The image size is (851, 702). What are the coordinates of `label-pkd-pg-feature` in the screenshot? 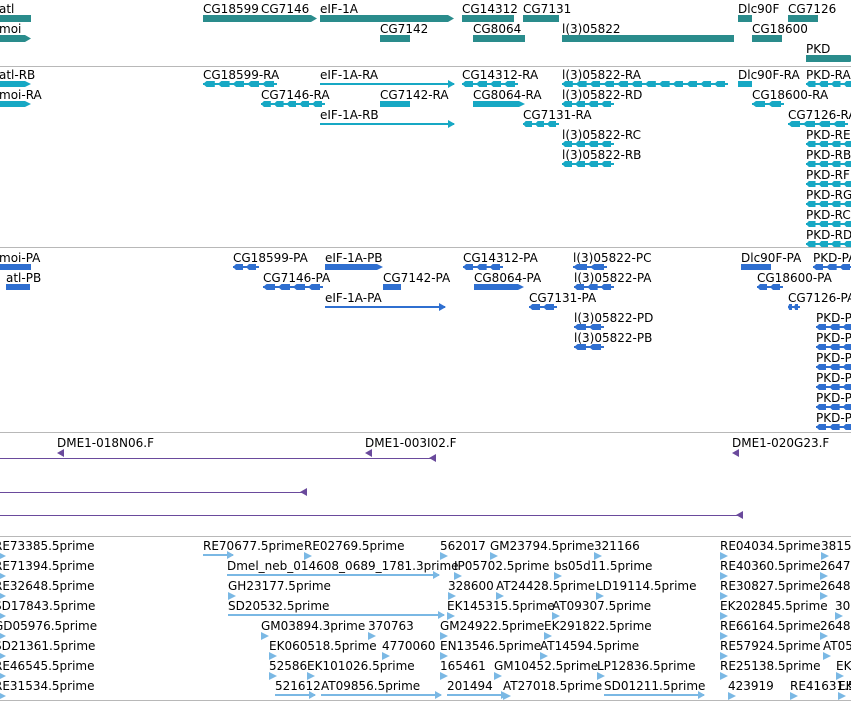 It's located at (833, 387).